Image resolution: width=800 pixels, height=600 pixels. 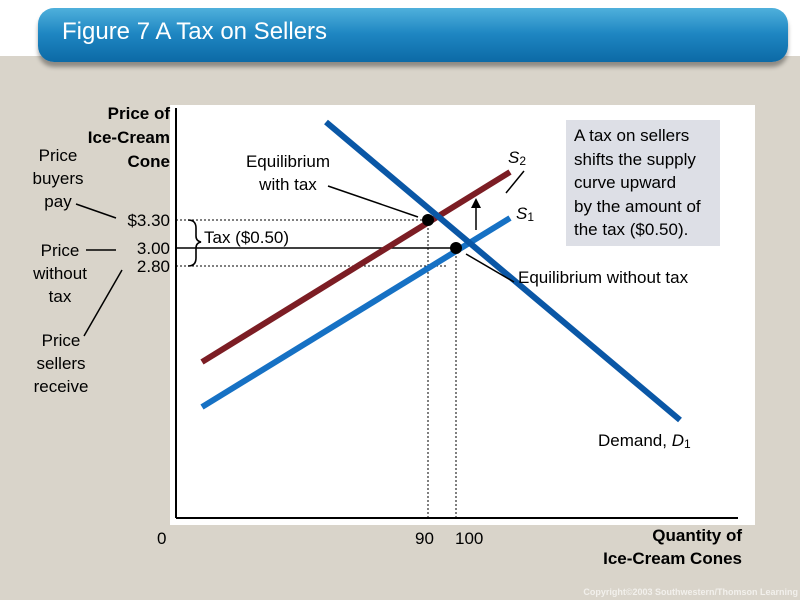 What do you see at coordinates (514, 157) in the screenshot?
I see `s2-letter: S` at bounding box center [514, 157].